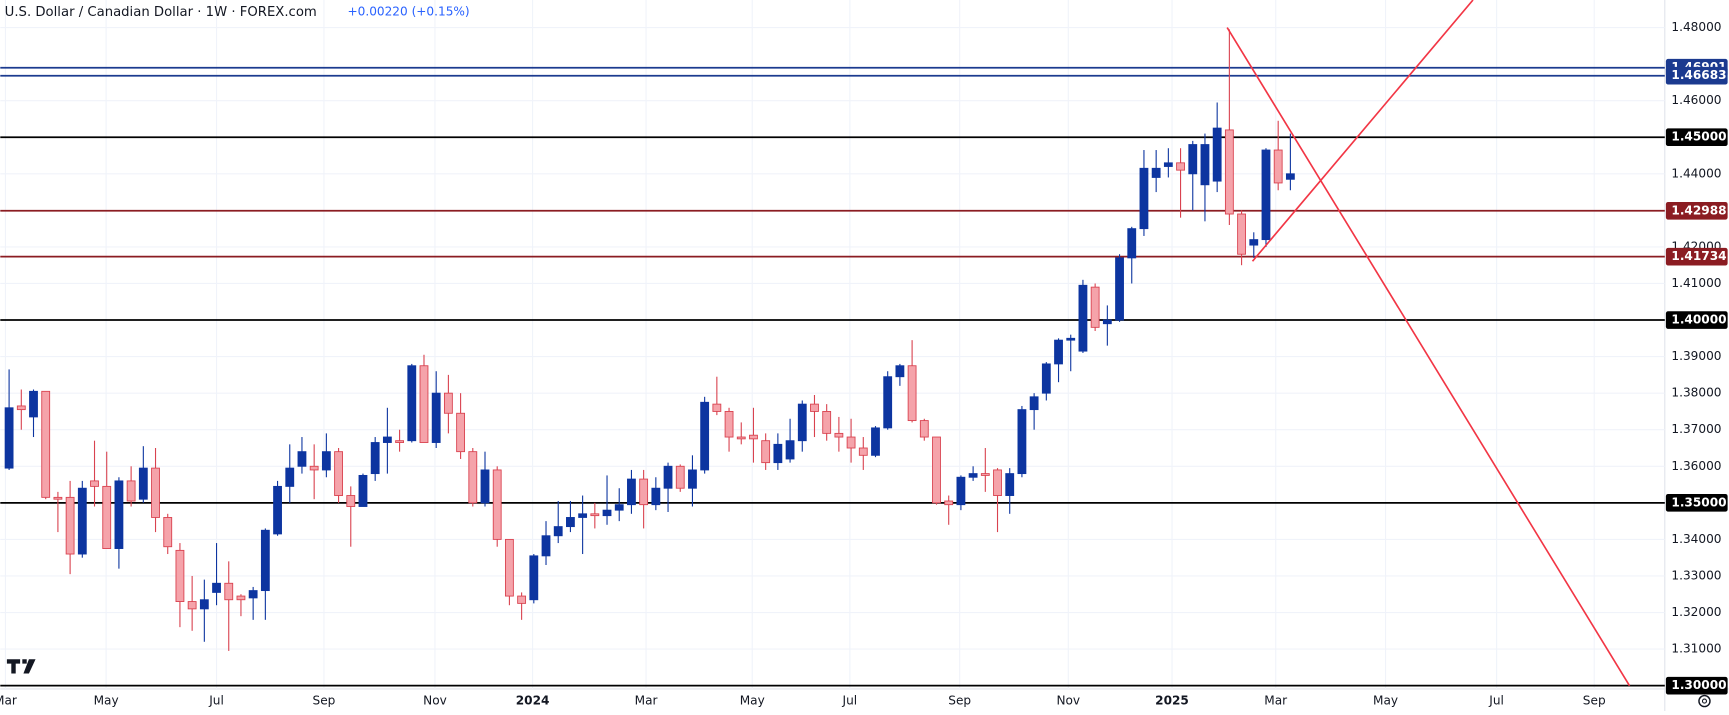 Image resolution: width=1729 pixels, height=715 pixels. What do you see at coordinates (1696, 575) in the screenshot?
I see `y-tick-label: 1.33000` at bounding box center [1696, 575].